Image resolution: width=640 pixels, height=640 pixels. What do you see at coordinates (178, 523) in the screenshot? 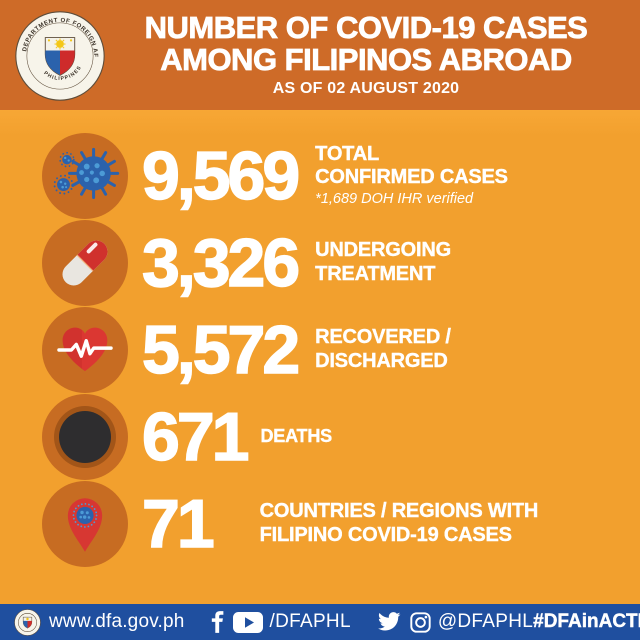
I see `stat-value-countries-regions: 71` at bounding box center [178, 523].